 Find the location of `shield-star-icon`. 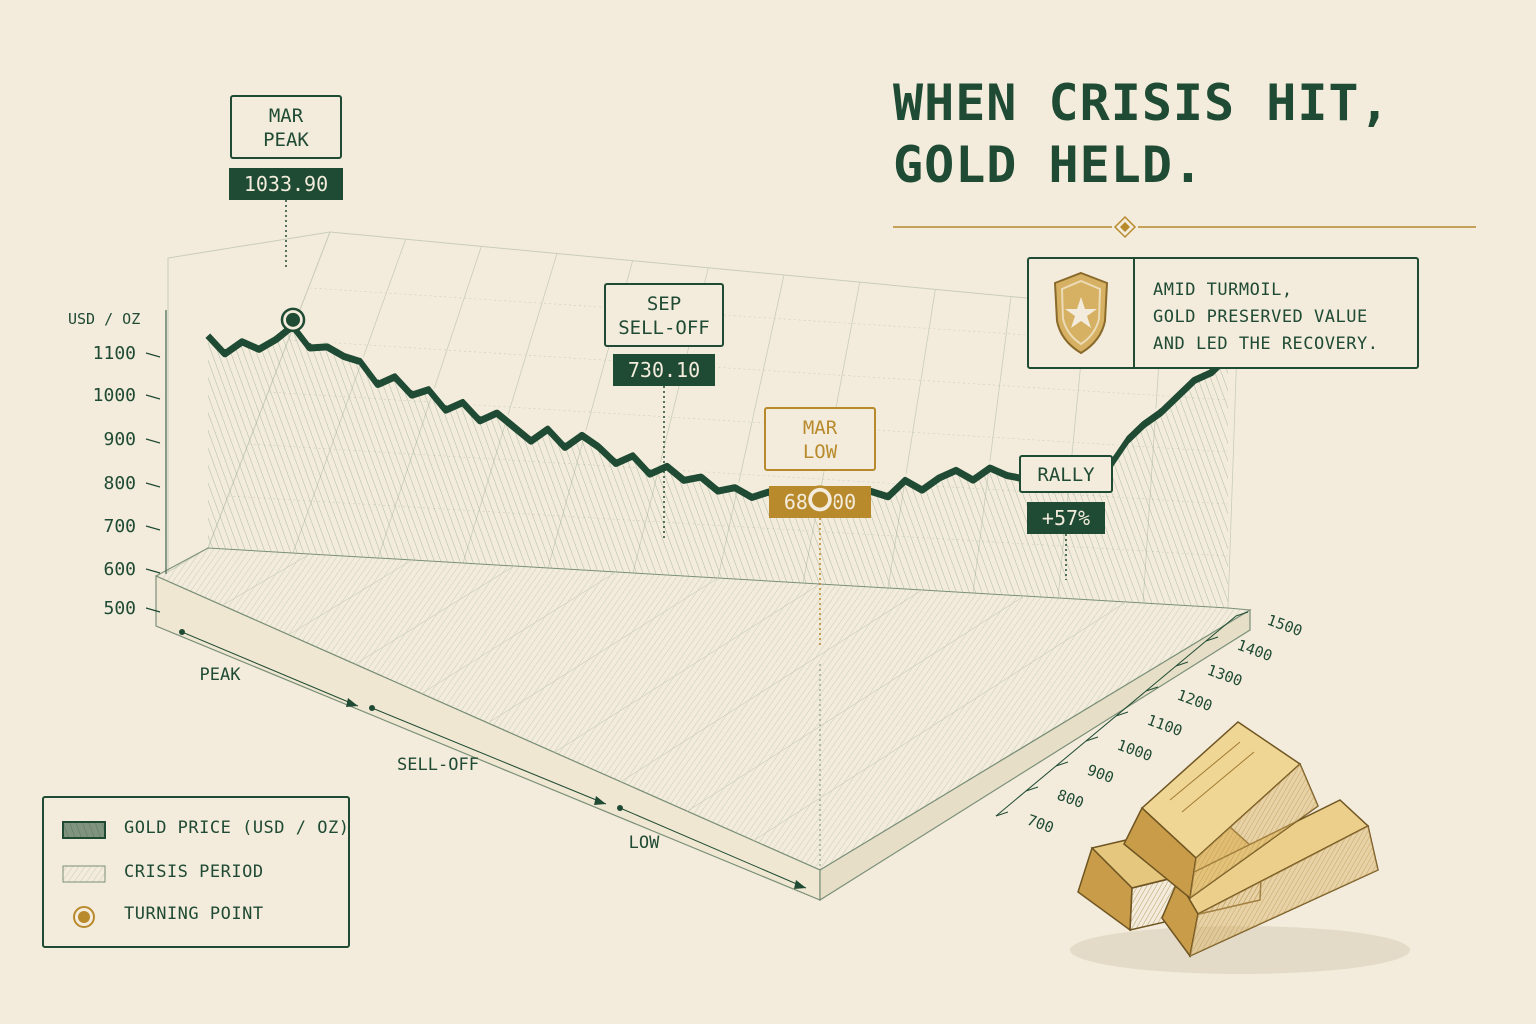

shield-star-icon is located at coordinates (1082, 313).